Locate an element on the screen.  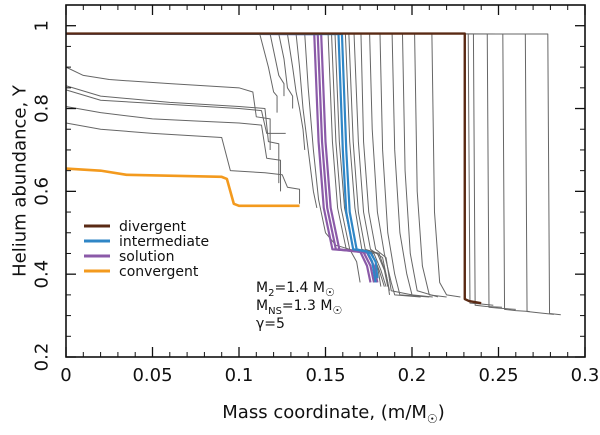
annotation-line: M2=1.4 M☉ is located at coordinates (295, 289).